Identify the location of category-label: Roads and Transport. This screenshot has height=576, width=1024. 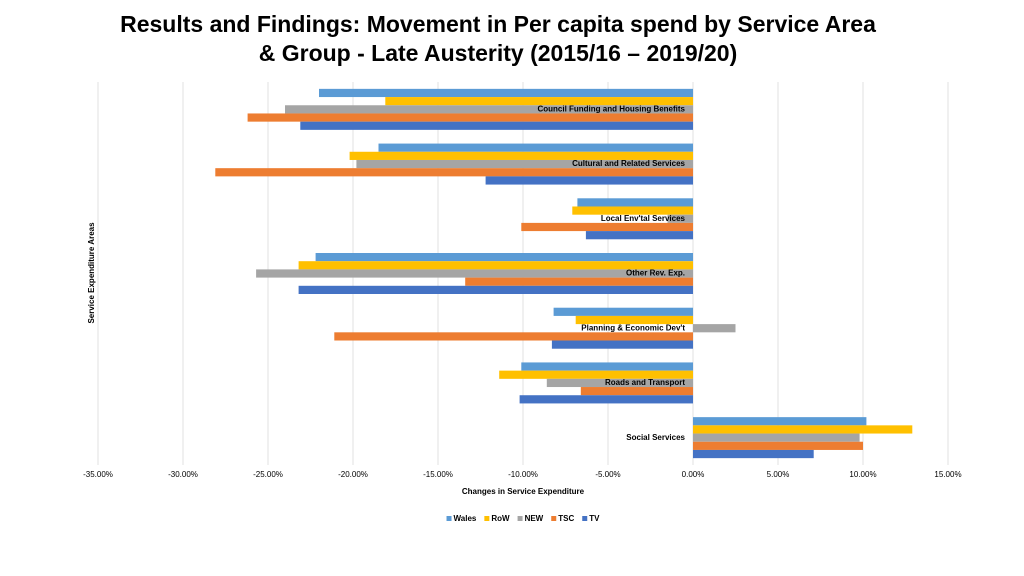
(645, 382).